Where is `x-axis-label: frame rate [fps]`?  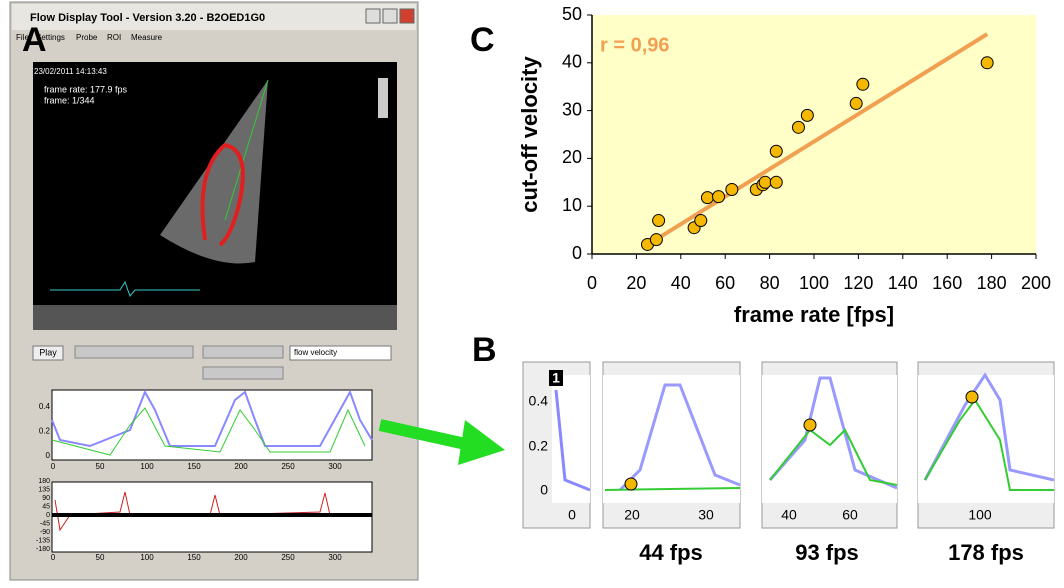
x-axis-label: frame rate [fps] is located at coordinates (814, 314).